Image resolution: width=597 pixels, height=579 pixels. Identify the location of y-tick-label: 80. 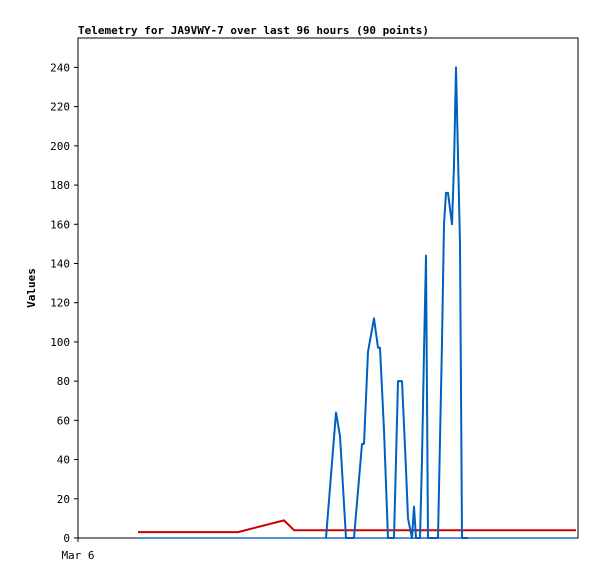
(63, 381).